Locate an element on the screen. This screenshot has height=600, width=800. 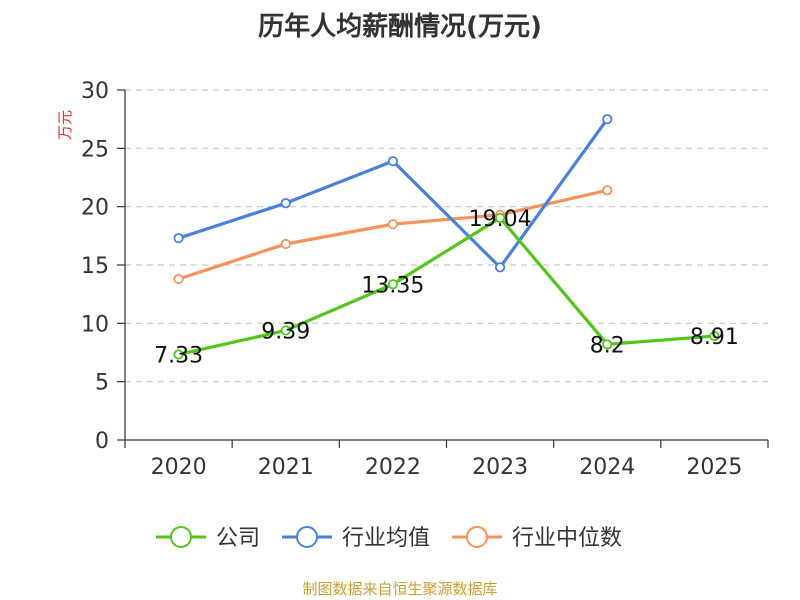
y-tick-label: 25 is located at coordinates (95, 149).